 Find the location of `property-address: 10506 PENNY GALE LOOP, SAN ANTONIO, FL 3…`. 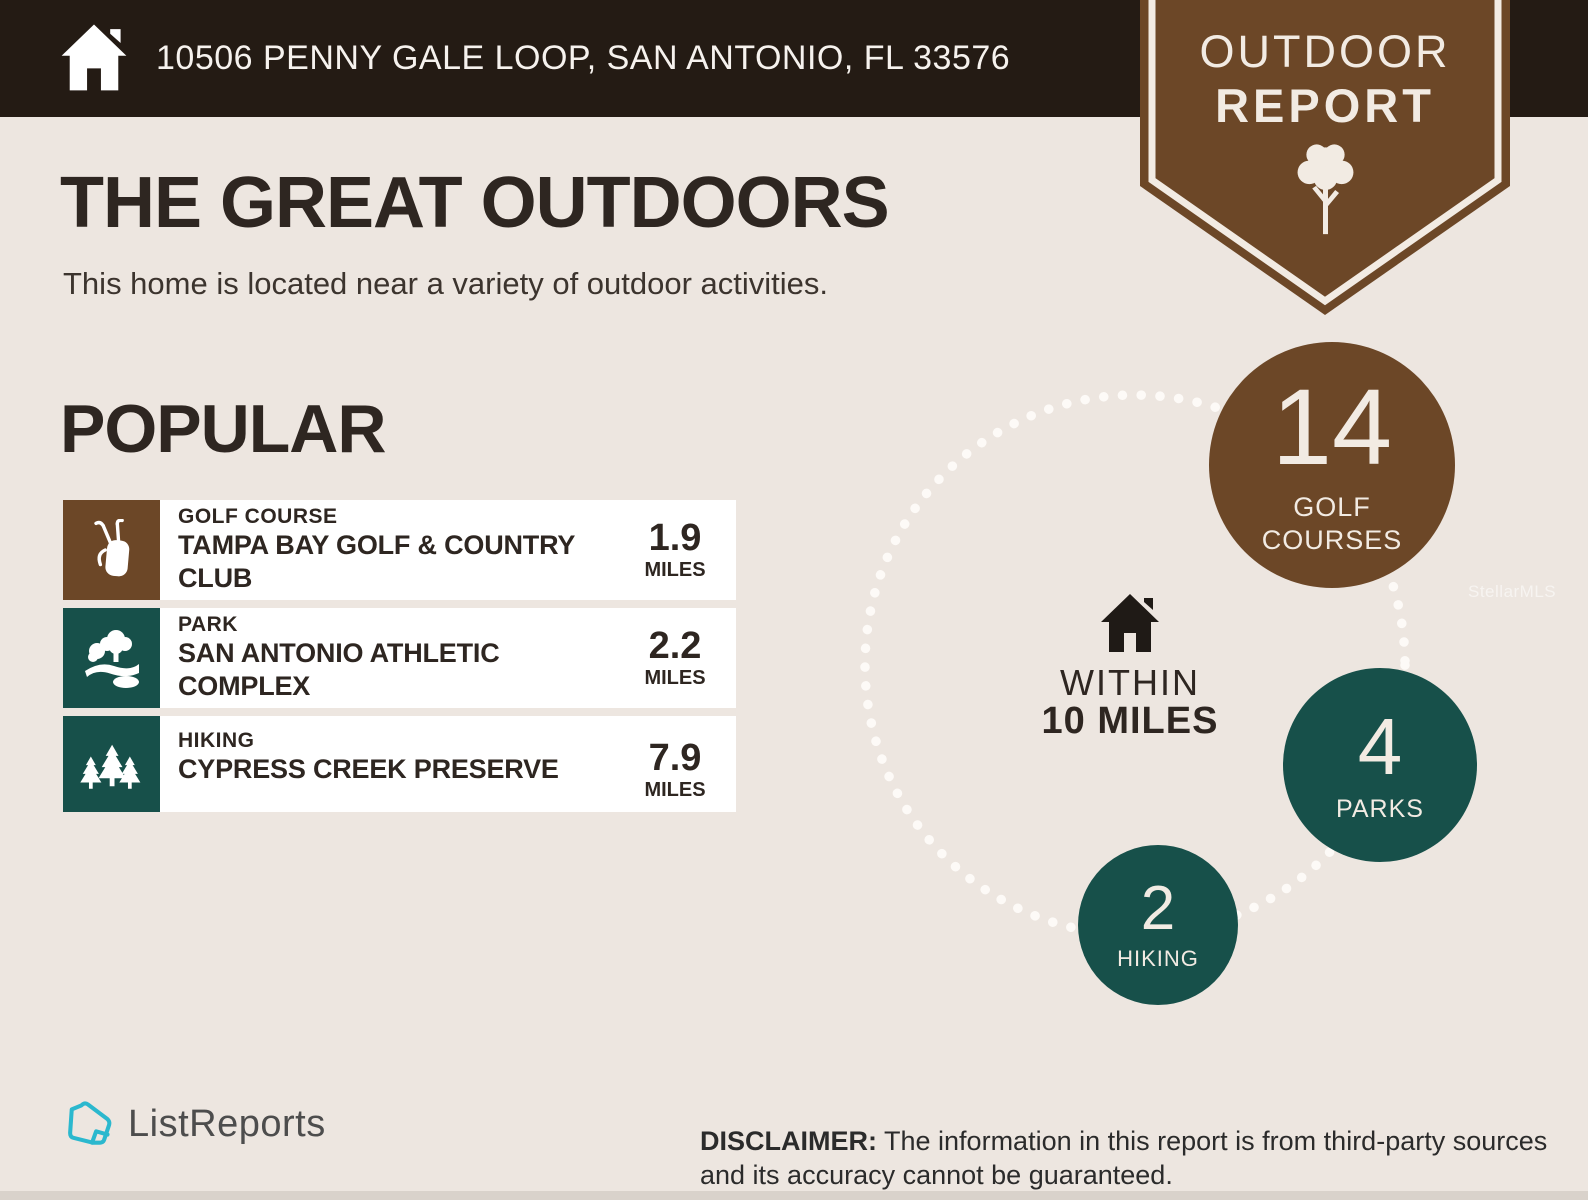

property-address: 10506 PENNY GALE LOOP, SAN ANTONIO, FL 3… is located at coordinates (583, 58).